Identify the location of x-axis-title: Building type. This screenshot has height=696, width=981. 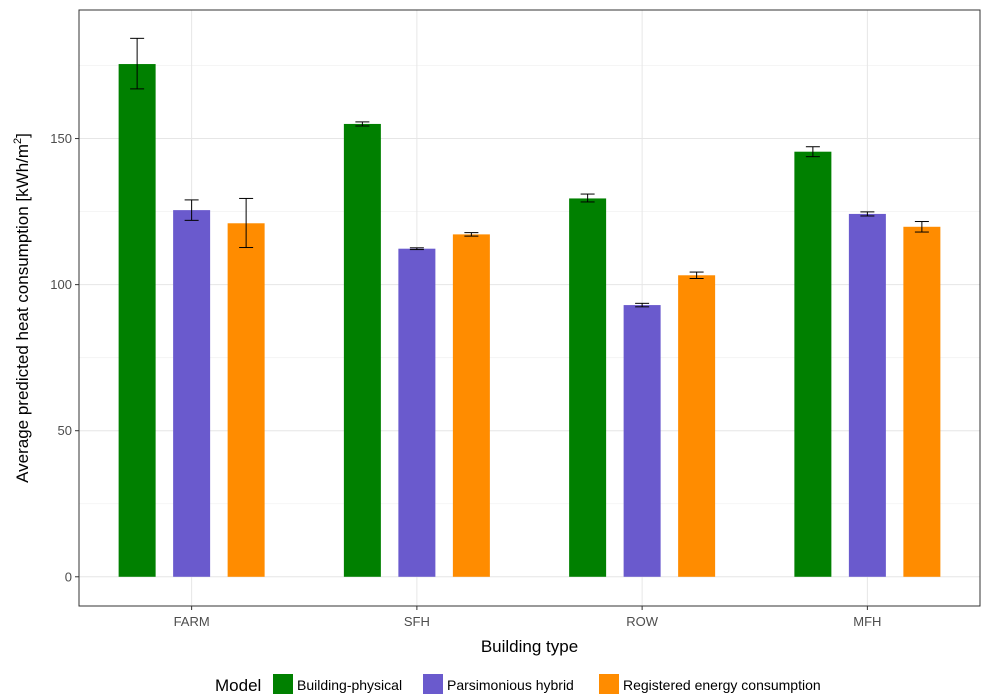
(529, 646).